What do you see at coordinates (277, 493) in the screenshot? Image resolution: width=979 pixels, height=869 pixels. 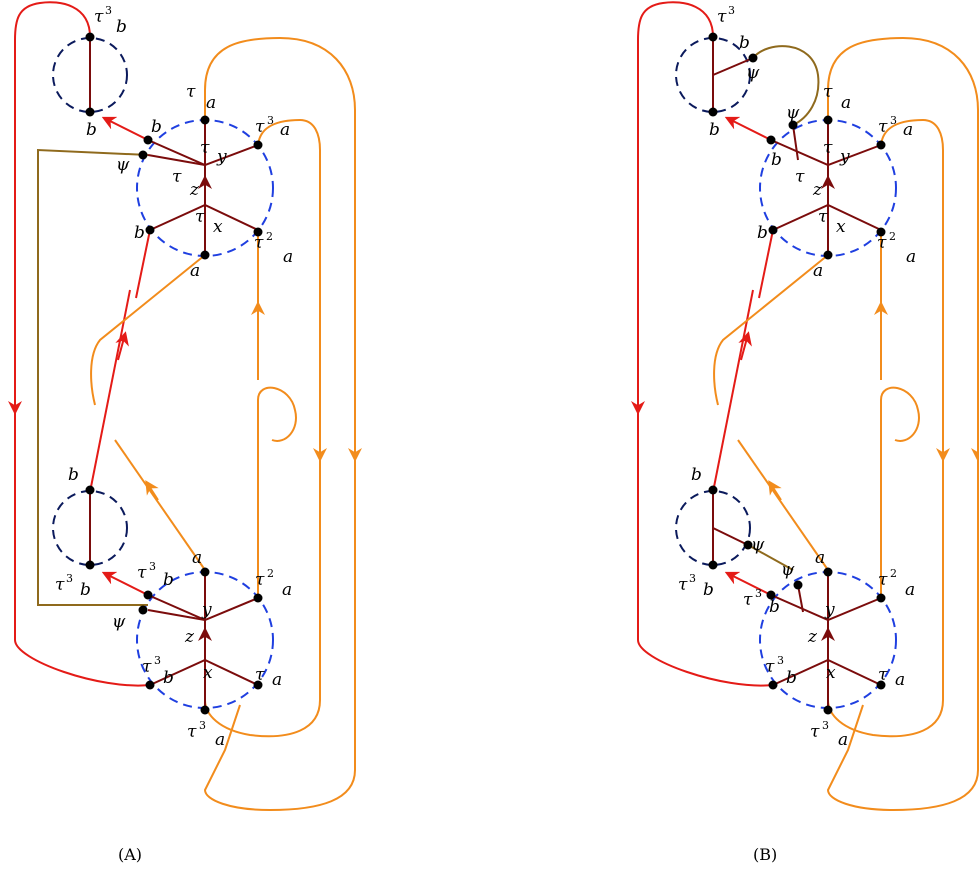 I see `orange-curl` at bounding box center [277, 493].